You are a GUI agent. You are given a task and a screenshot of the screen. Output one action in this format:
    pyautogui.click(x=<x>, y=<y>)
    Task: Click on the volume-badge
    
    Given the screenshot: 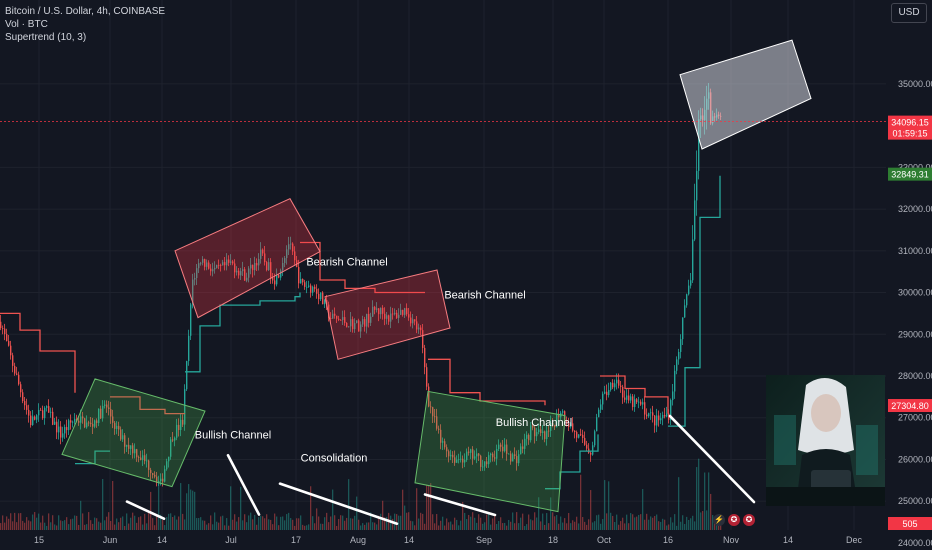 What is the action you would take?
    pyautogui.click(x=910, y=523)
    